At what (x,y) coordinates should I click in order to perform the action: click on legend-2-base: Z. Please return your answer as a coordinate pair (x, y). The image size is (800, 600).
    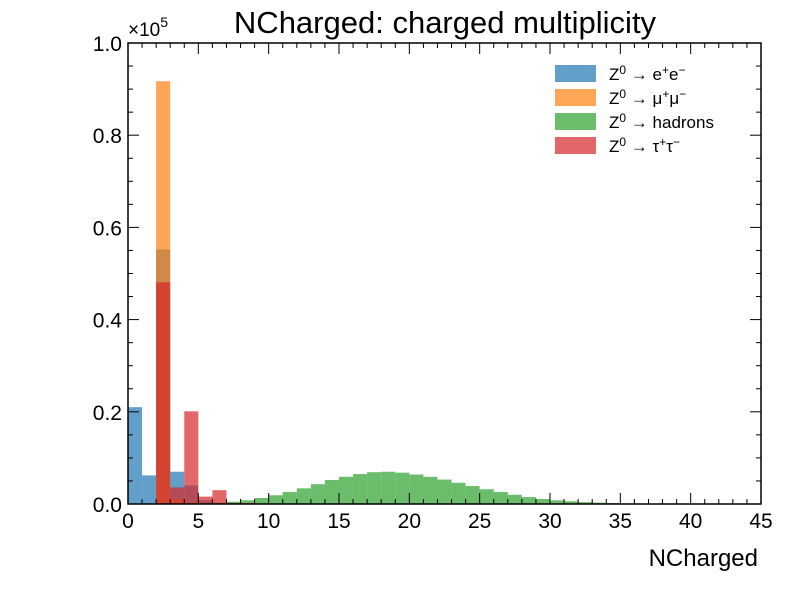
    Looking at the image, I should click on (614, 122).